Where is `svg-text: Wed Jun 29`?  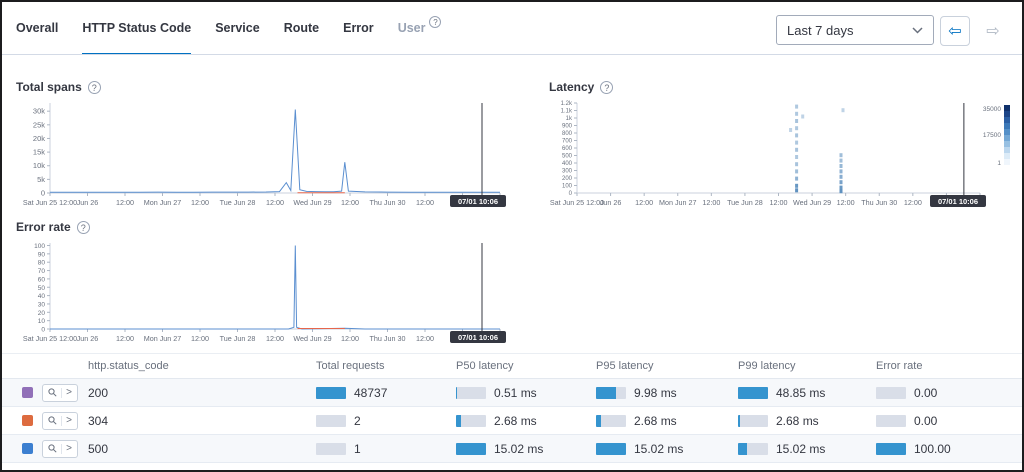
svg-text: Wed Jun 29 is located at coordinates (312, 202).